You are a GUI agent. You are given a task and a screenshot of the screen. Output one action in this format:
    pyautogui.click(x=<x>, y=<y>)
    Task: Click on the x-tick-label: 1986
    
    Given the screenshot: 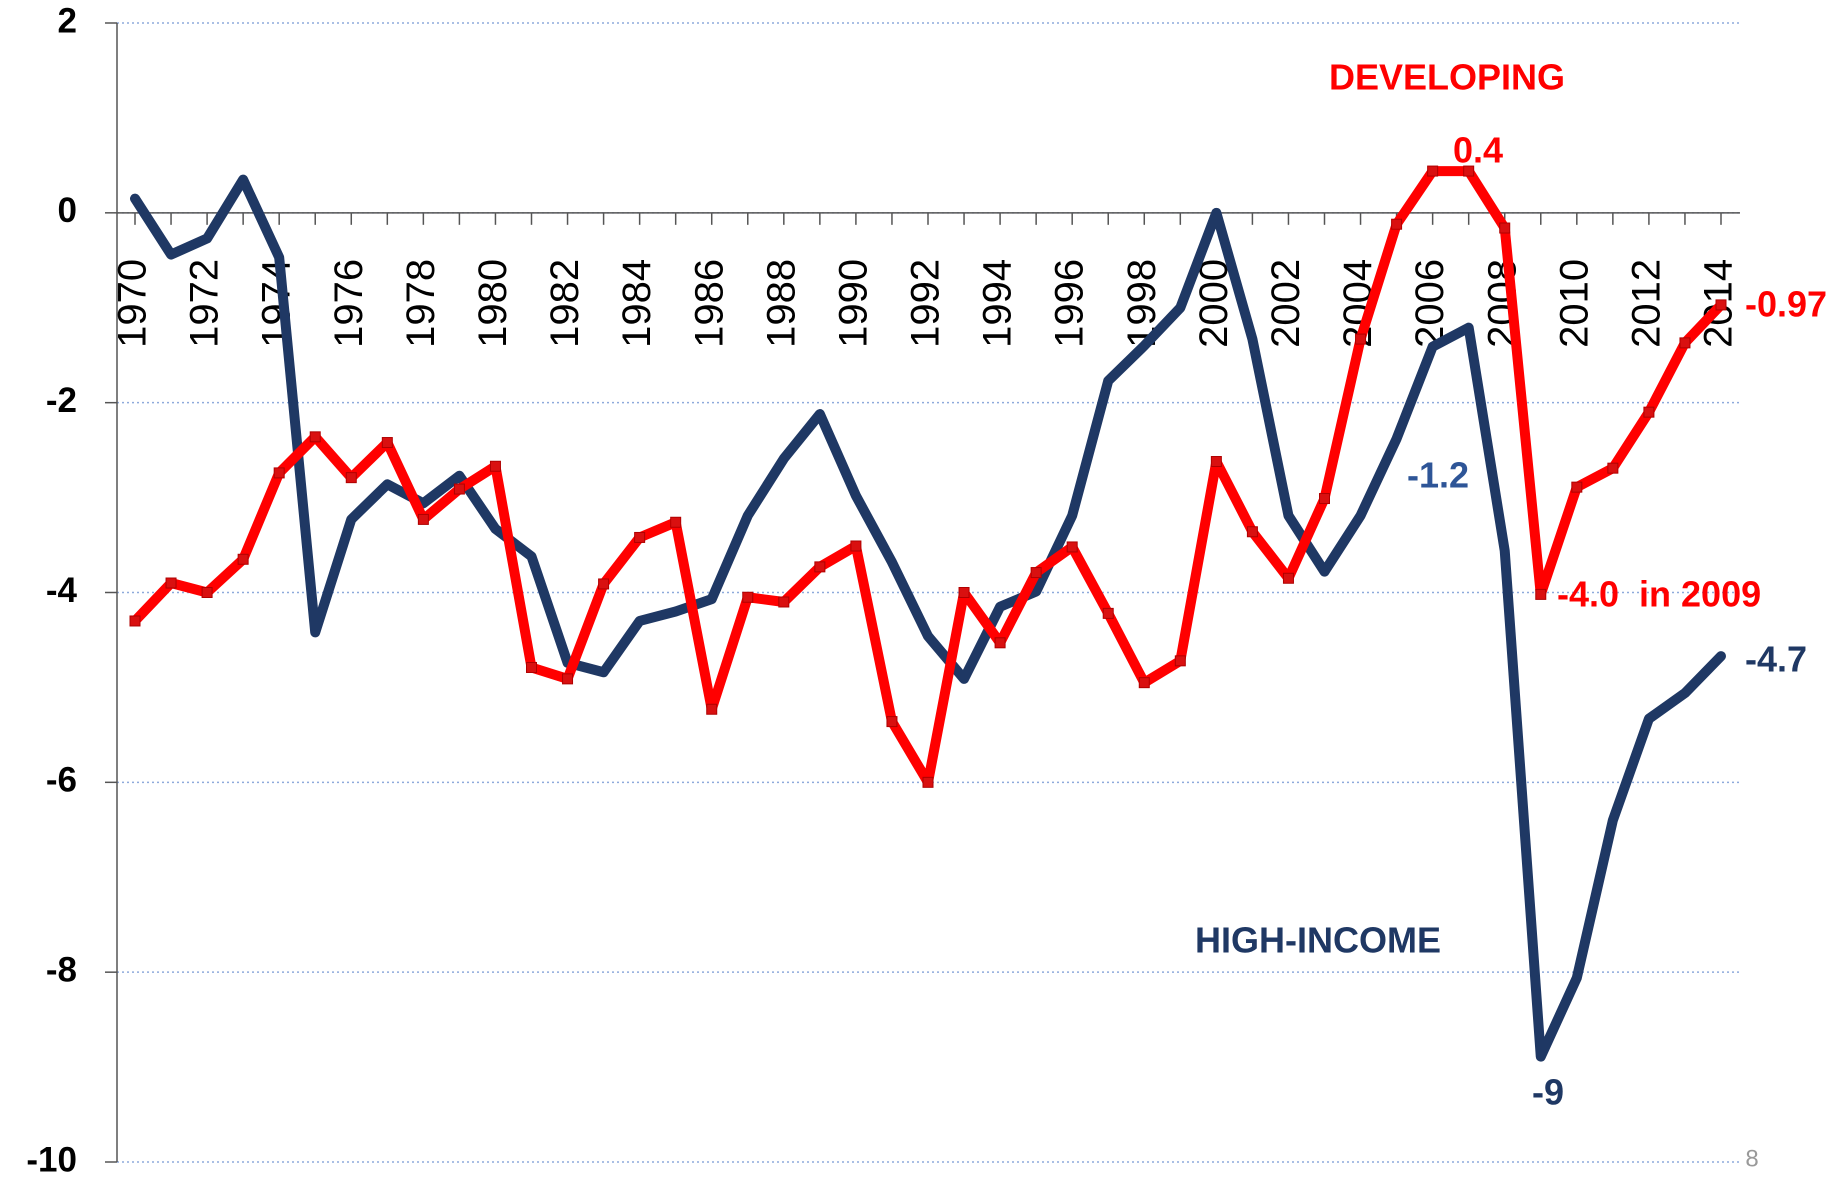 What is the action you would take?
    pyautogui.click(x=709, y=303)
    